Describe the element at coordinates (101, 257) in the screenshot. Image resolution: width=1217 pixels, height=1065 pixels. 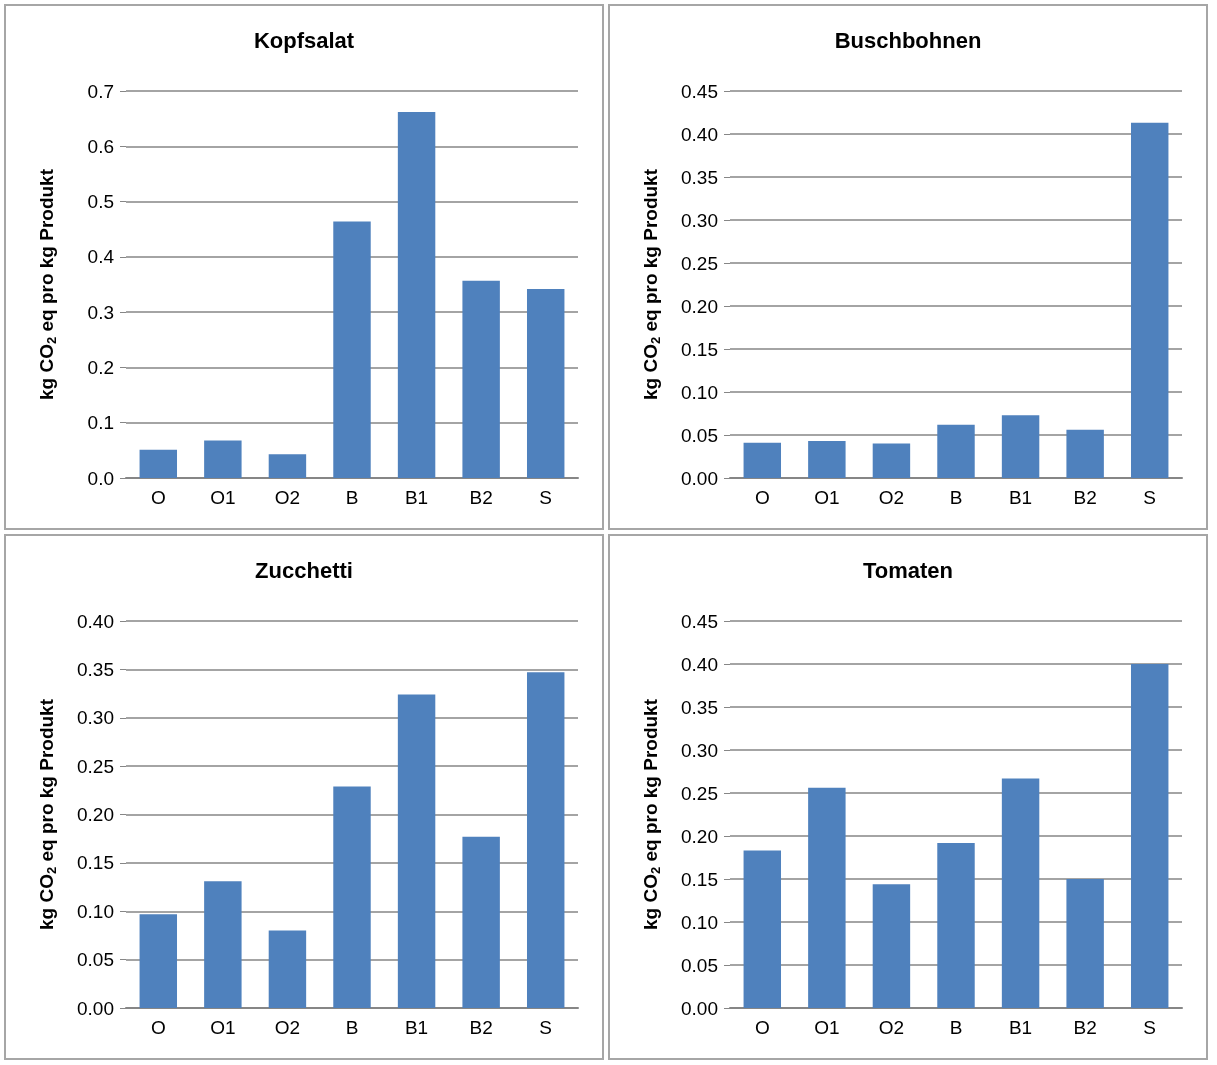
I see `y-tick-label: 0.4` at that location.